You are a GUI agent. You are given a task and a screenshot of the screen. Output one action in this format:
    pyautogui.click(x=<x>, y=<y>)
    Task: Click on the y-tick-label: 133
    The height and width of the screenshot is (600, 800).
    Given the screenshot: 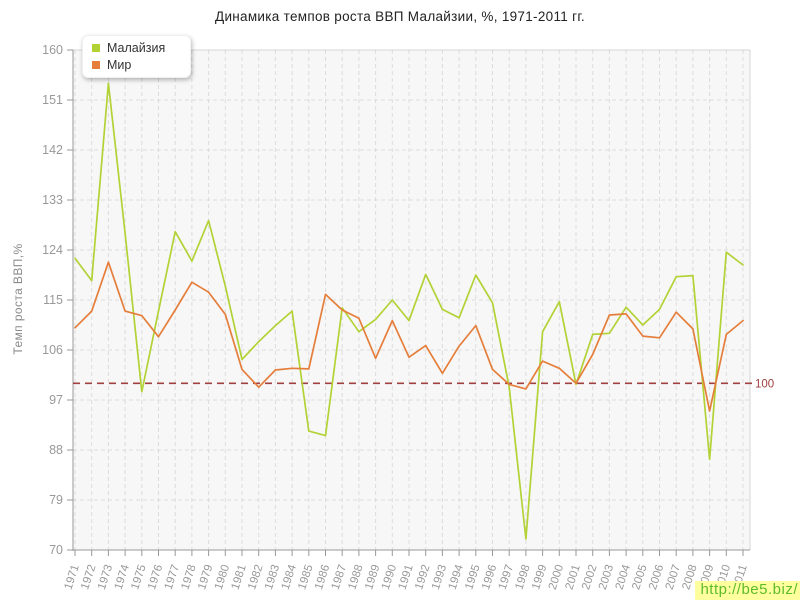 What is the action you would take?
    pyautogui.click(x=52, y=200)
    